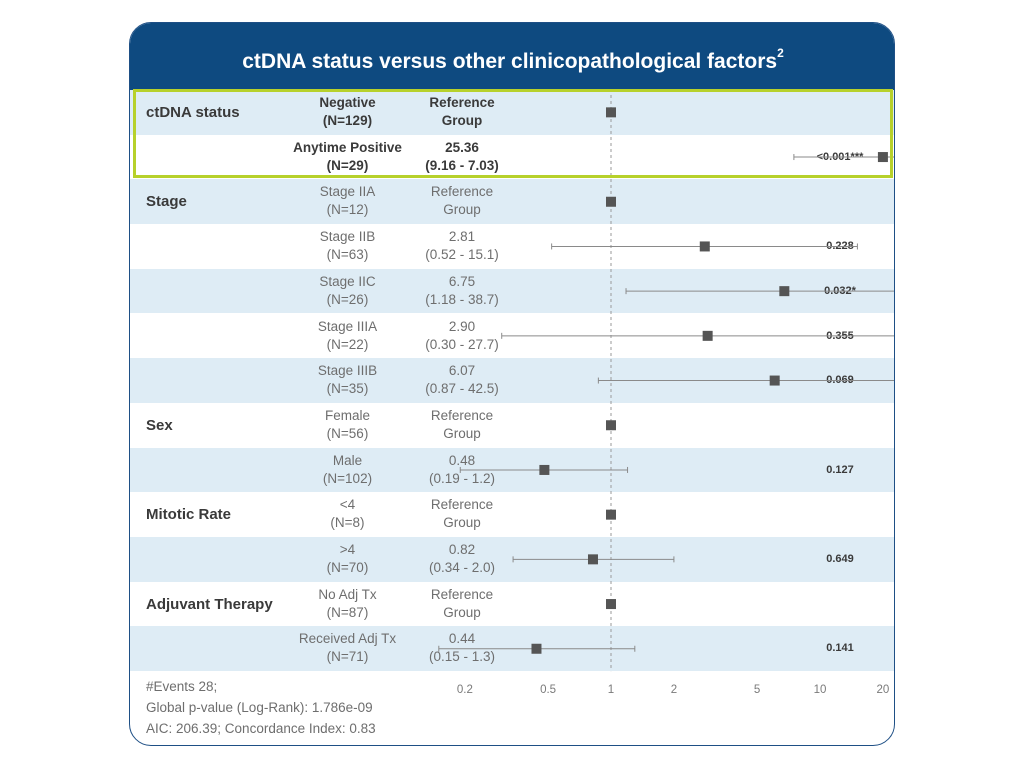 Image resolution: width=1024 pixels, height=768 pixels. What do you see at coordinates (840, 559) in the screenshot?
I see `p-value: 0.649` at bounding box center [840, 559].